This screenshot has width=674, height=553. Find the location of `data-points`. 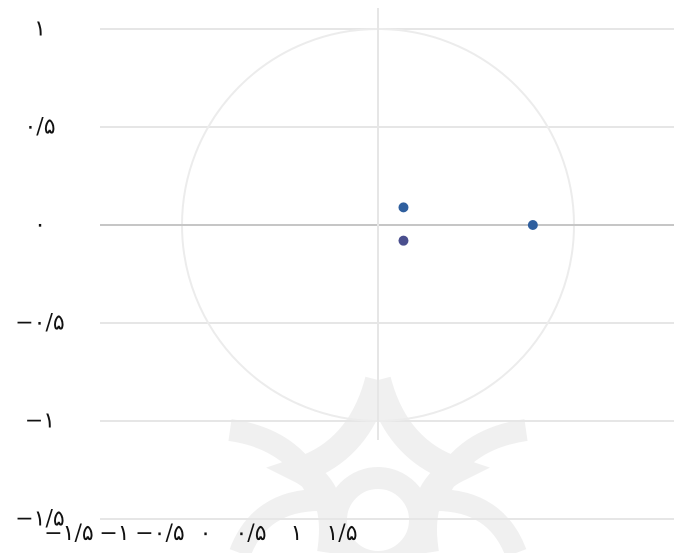

data-points is located at coordinates (468, 224).